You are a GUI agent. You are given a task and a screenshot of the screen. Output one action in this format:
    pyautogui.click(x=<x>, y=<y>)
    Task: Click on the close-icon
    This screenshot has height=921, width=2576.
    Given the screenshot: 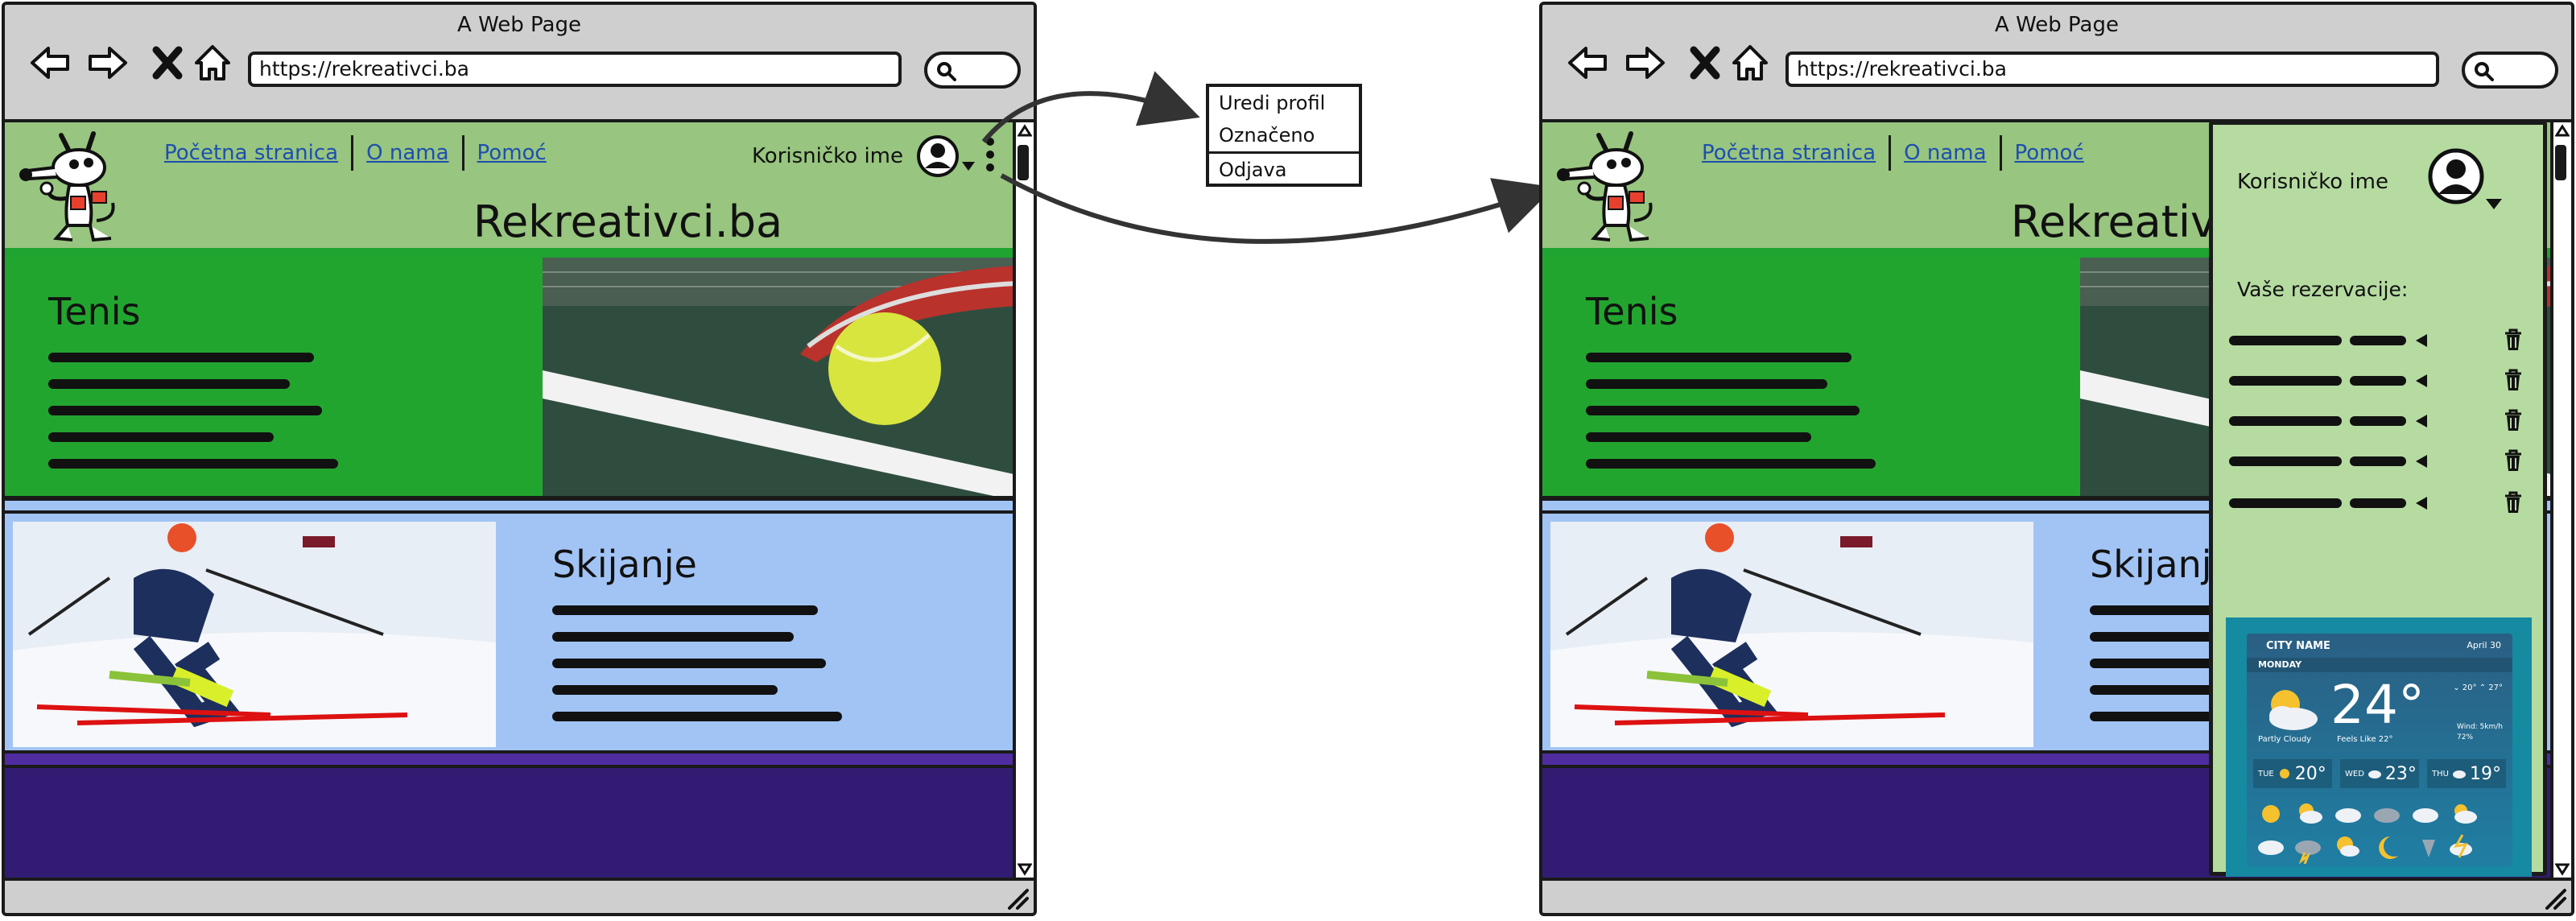 What is the action you would take?
    pyautogui.click(x=167, y=63)
    